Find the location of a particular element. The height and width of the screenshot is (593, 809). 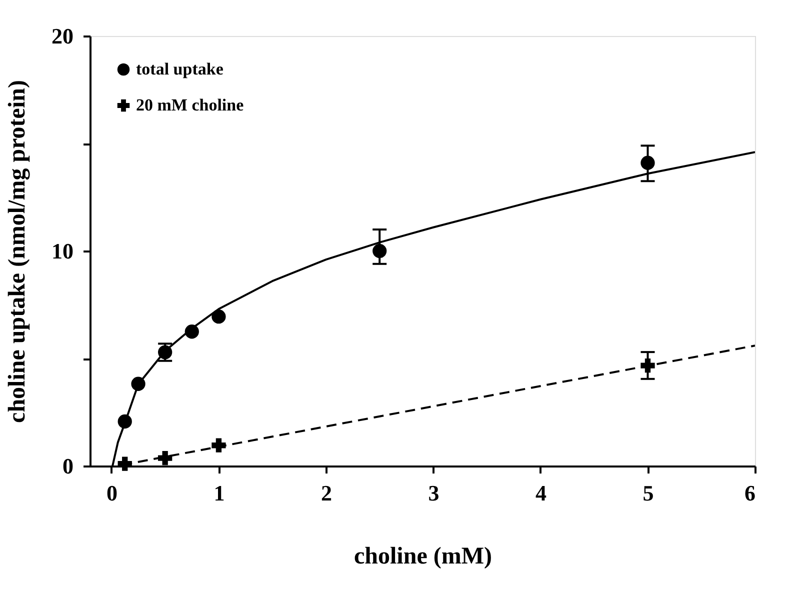

y-axis-title: choline uptake (nmol/mg protein) is located at coordinates (17, 251).